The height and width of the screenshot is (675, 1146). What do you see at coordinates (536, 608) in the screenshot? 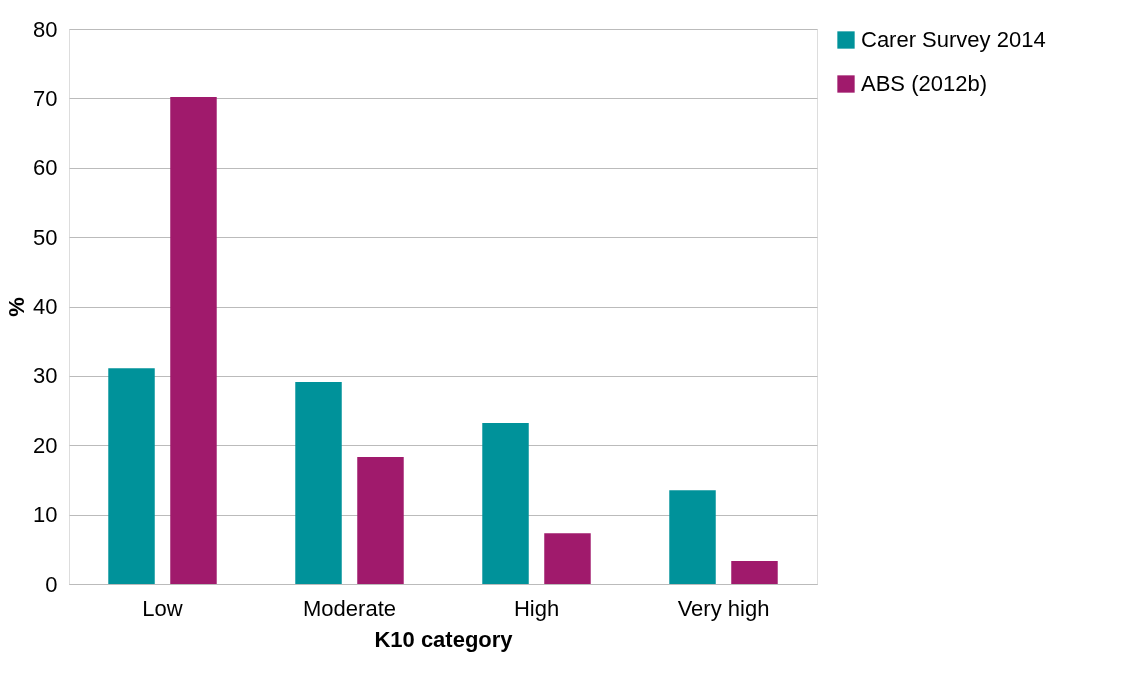
I see `x-tick-label: High` at bounding box center [536, 608].